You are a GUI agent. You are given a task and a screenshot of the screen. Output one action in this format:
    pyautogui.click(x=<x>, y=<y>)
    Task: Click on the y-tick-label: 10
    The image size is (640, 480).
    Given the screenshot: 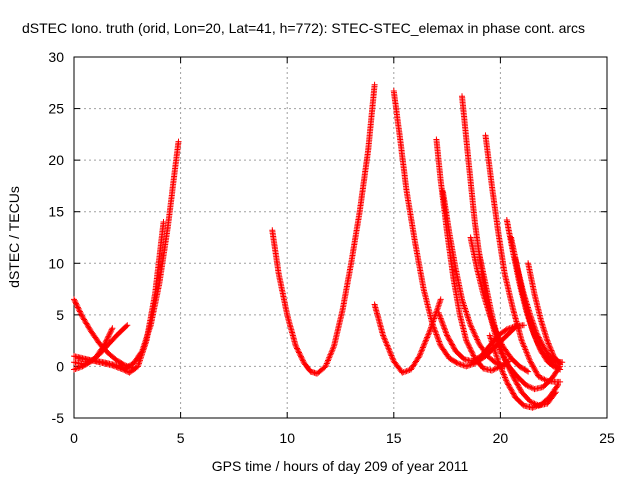 What is the action you would take?
    pyautogui.click(x=56, y=263)
    